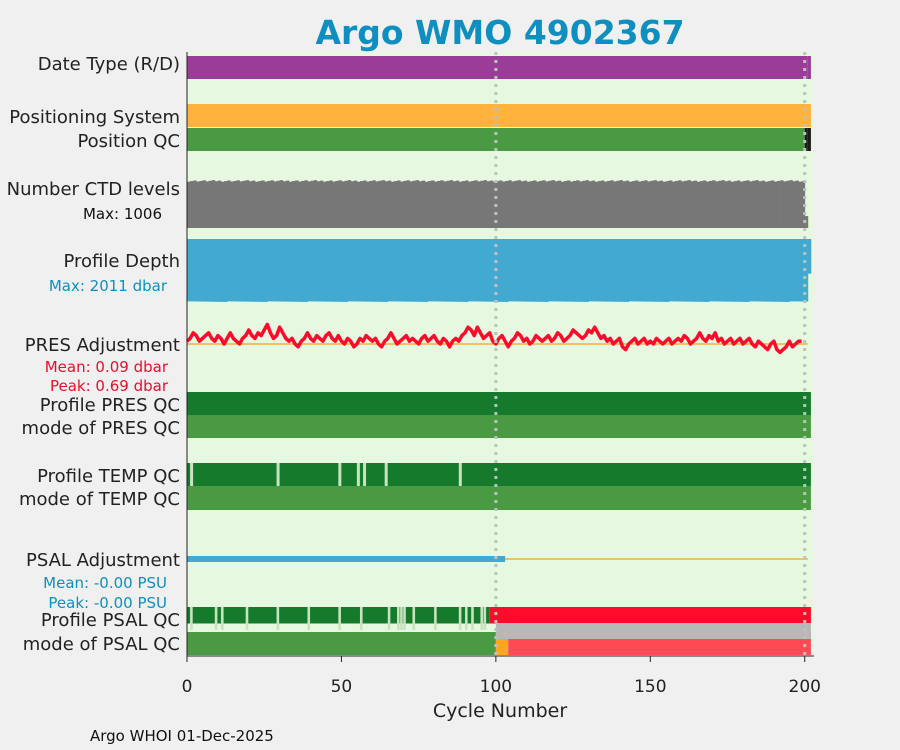 This screenshot has width=900, height=750. I want to click on label-position-qc: Position QC, so click(128, 141).